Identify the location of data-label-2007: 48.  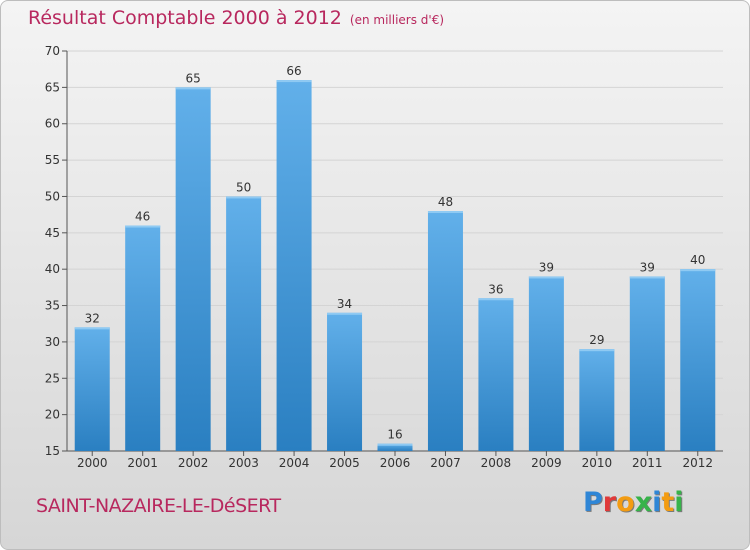
(445, 202).